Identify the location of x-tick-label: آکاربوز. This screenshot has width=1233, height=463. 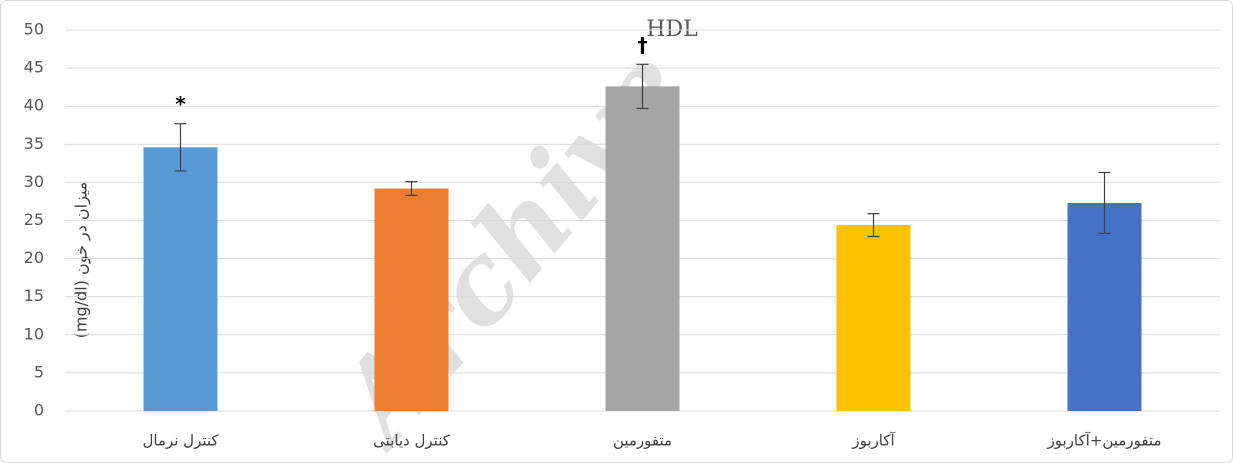
(873, 441).